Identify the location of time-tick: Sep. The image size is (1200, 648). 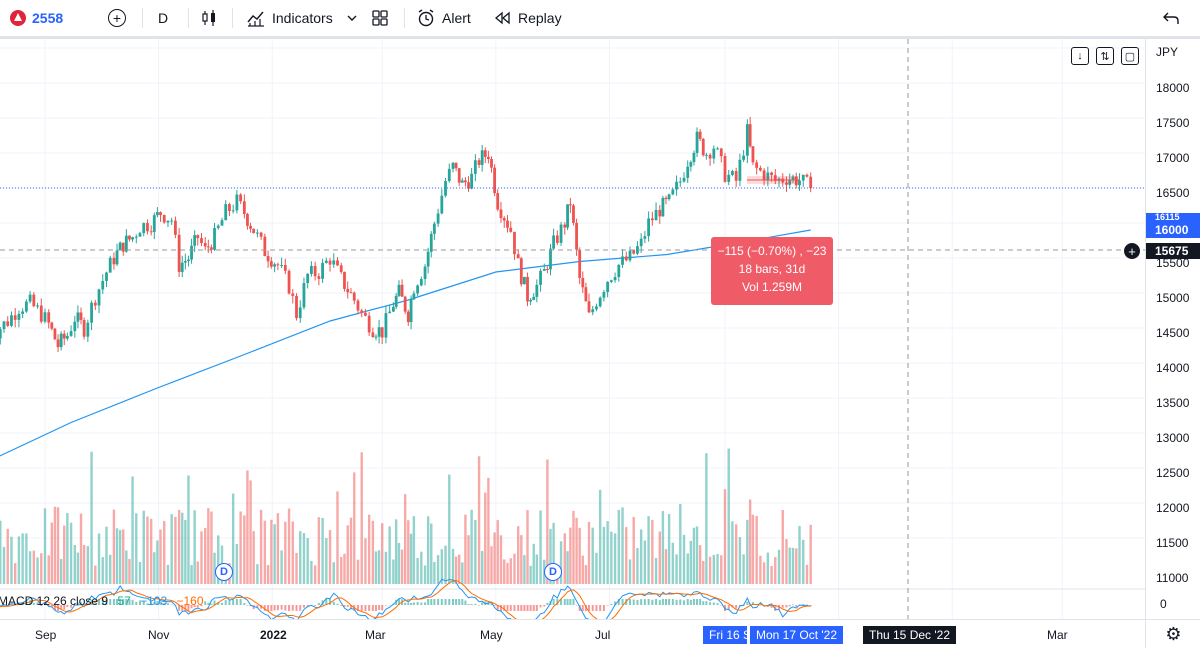
(46, 635).